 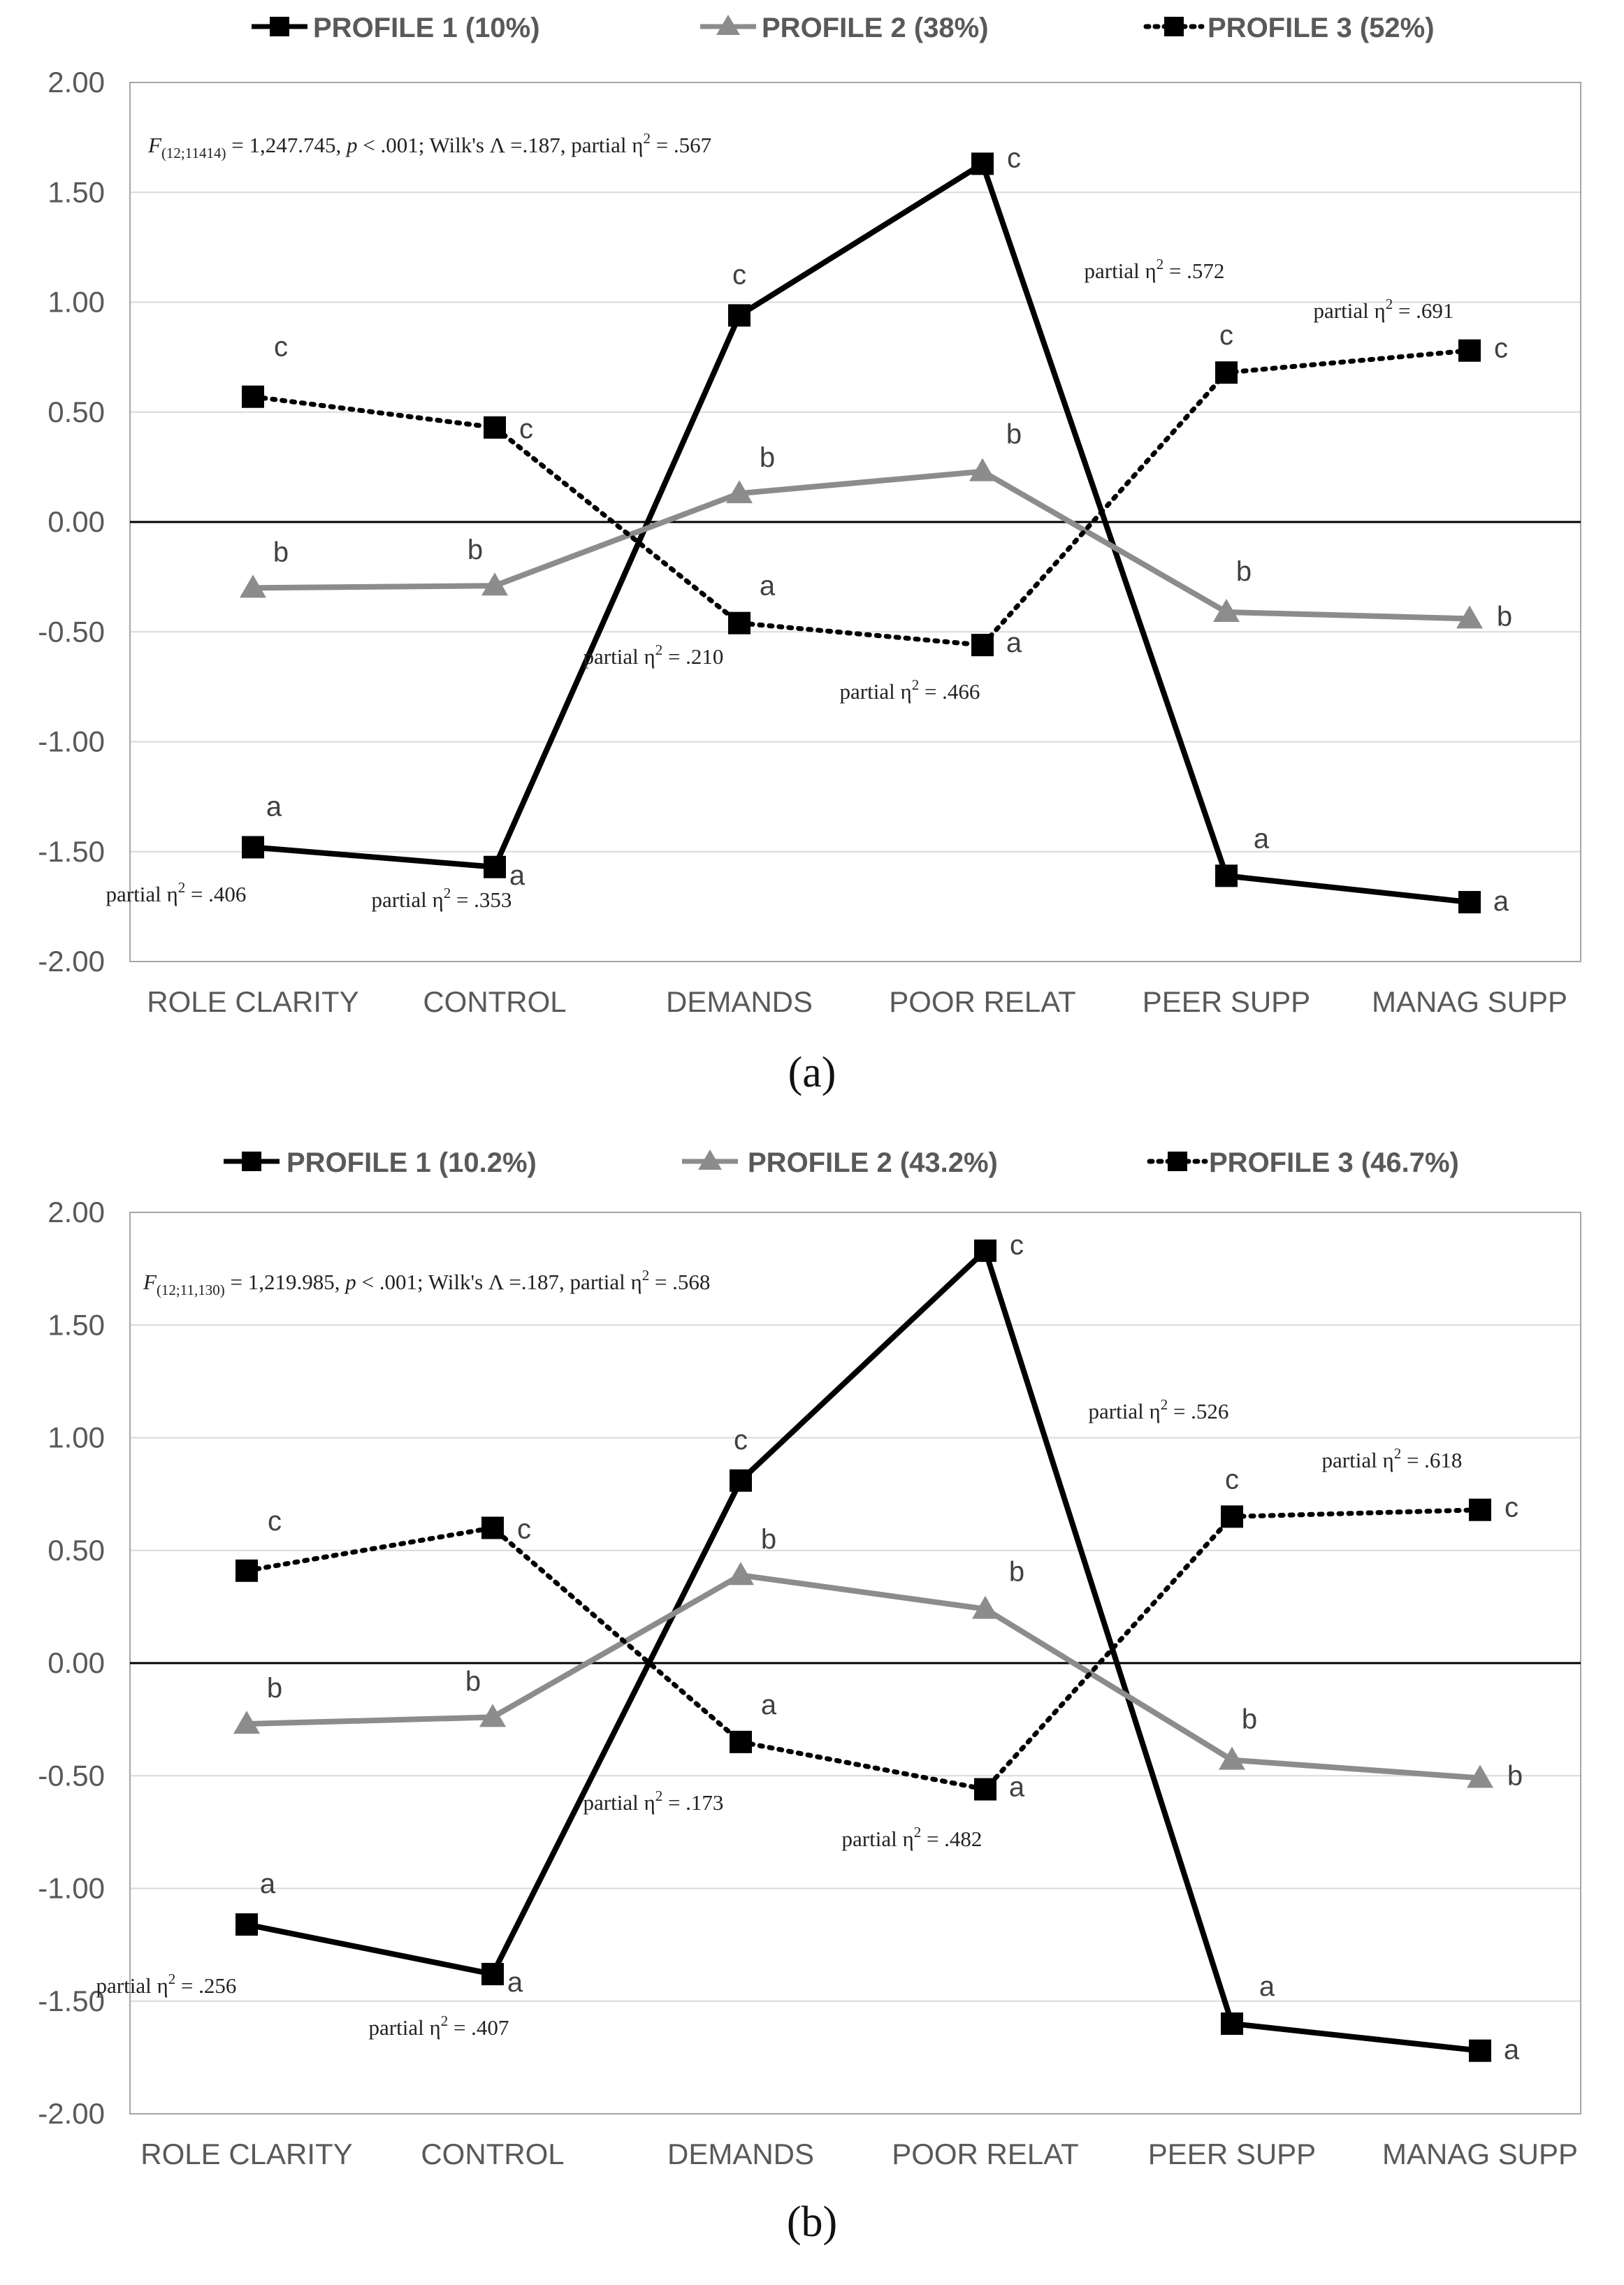 I want to click on stat-f-label: F, so click(x=150, y=1282).